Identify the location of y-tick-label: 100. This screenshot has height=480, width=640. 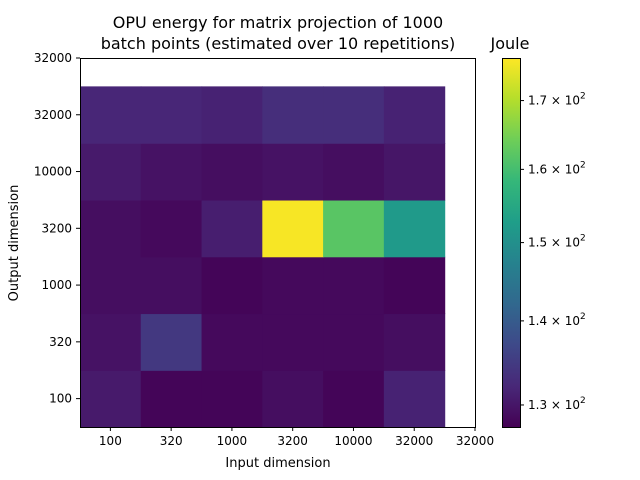
(60, 399).